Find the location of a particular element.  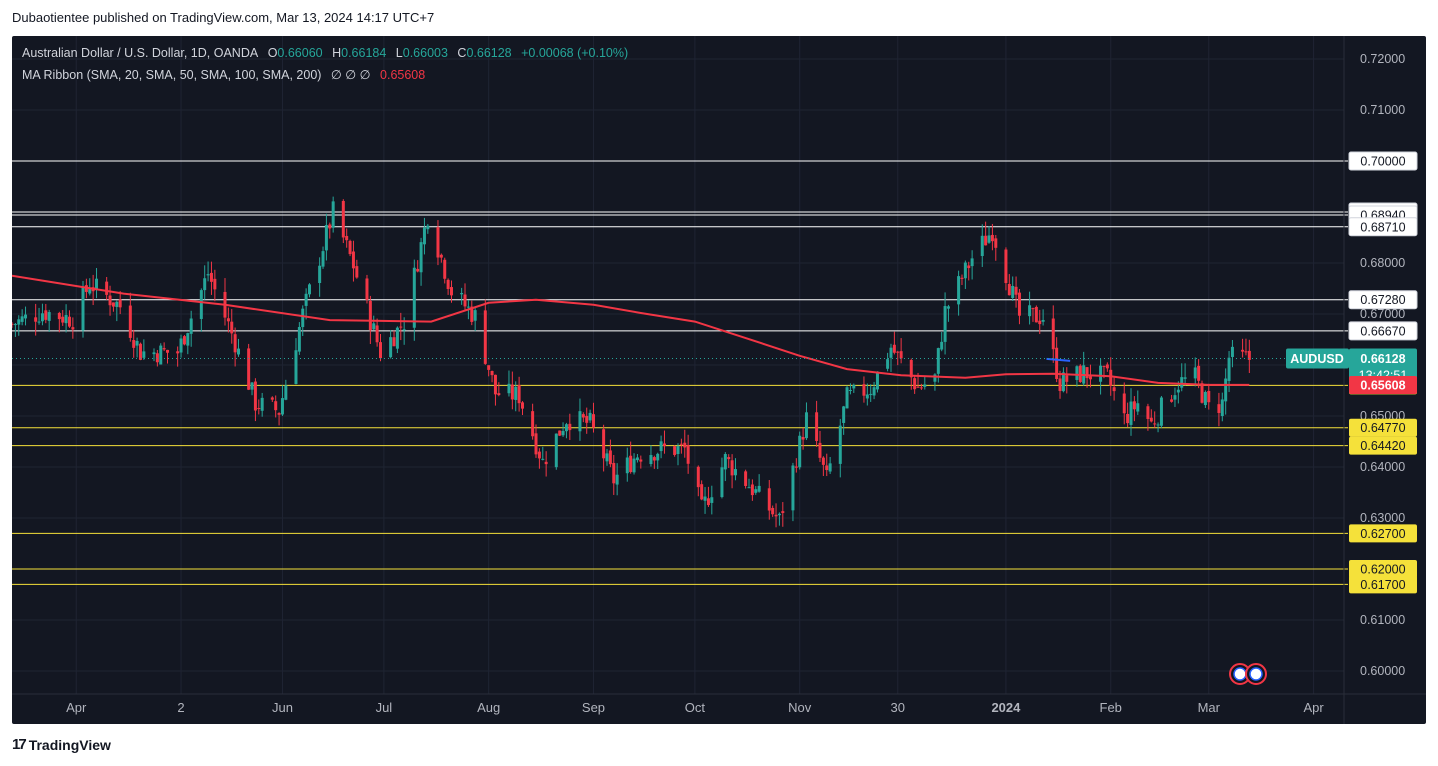

time-tick-label: Oct is located at coordinates (695, 707).